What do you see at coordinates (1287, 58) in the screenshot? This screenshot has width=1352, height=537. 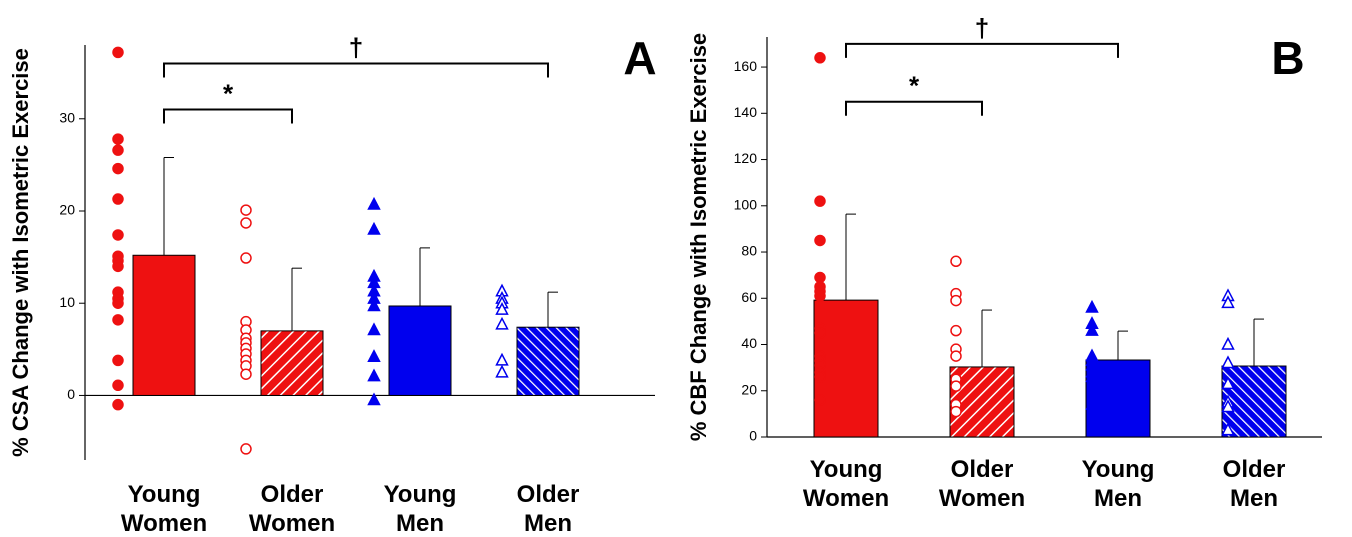 I see `panel-label: B` at bounding box center [1287, 58].